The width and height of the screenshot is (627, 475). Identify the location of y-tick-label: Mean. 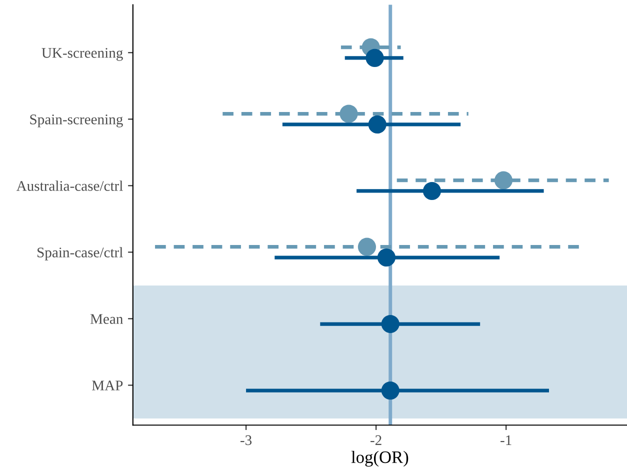
(106, 319).